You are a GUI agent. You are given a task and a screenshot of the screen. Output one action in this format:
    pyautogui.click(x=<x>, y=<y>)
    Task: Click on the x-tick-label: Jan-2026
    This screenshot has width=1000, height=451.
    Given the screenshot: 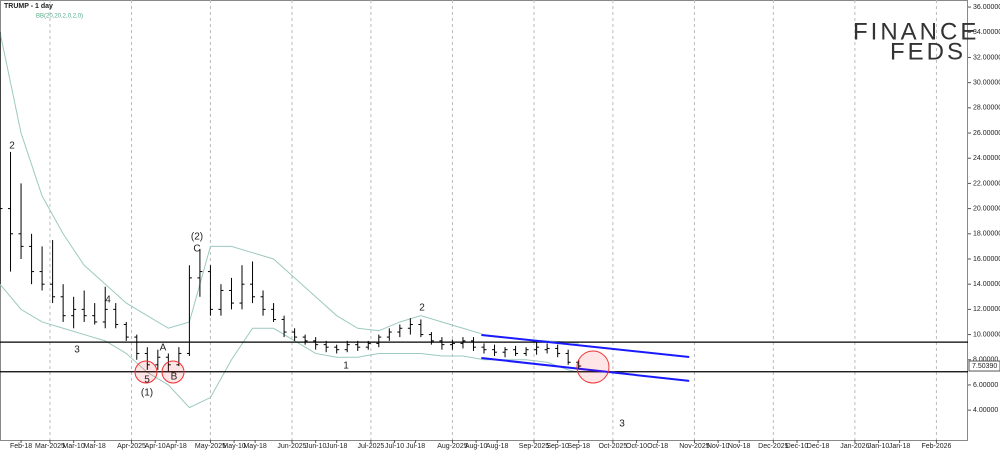 What is the action you would take?
    pyautogui.click(x=854, y=446)
    